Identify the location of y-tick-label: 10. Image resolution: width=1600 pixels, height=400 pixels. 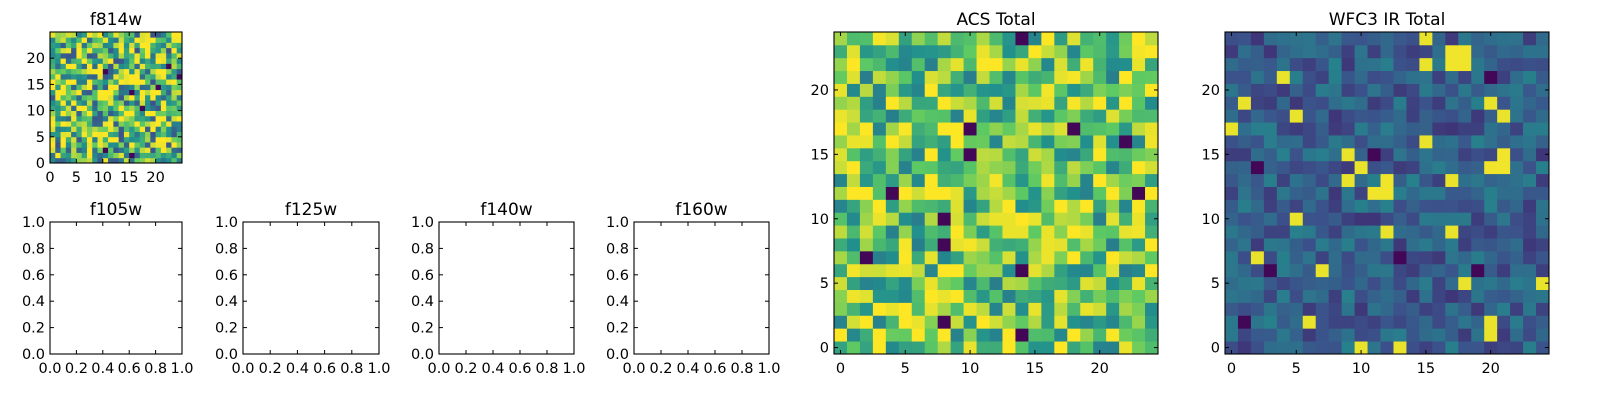
(36, 112).